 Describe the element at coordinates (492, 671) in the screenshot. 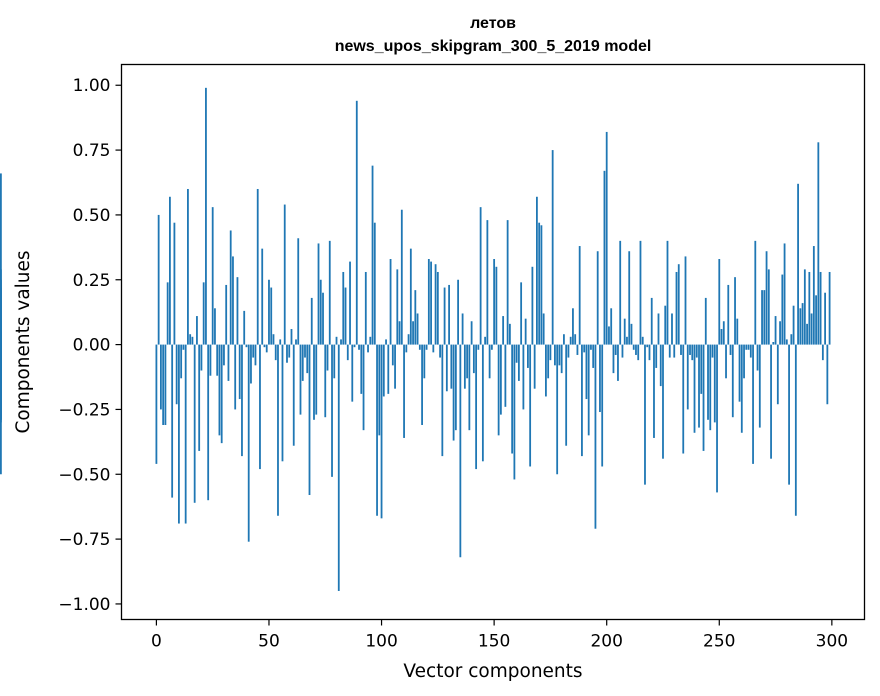

I see `x-axis-label: Vector components` at that location.